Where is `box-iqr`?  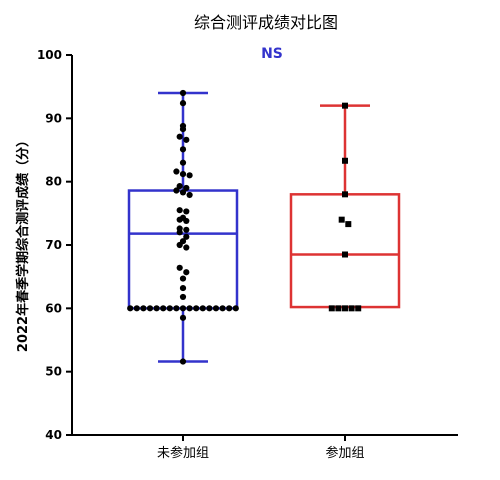 box-iqr is located at coordinates (345, 251).